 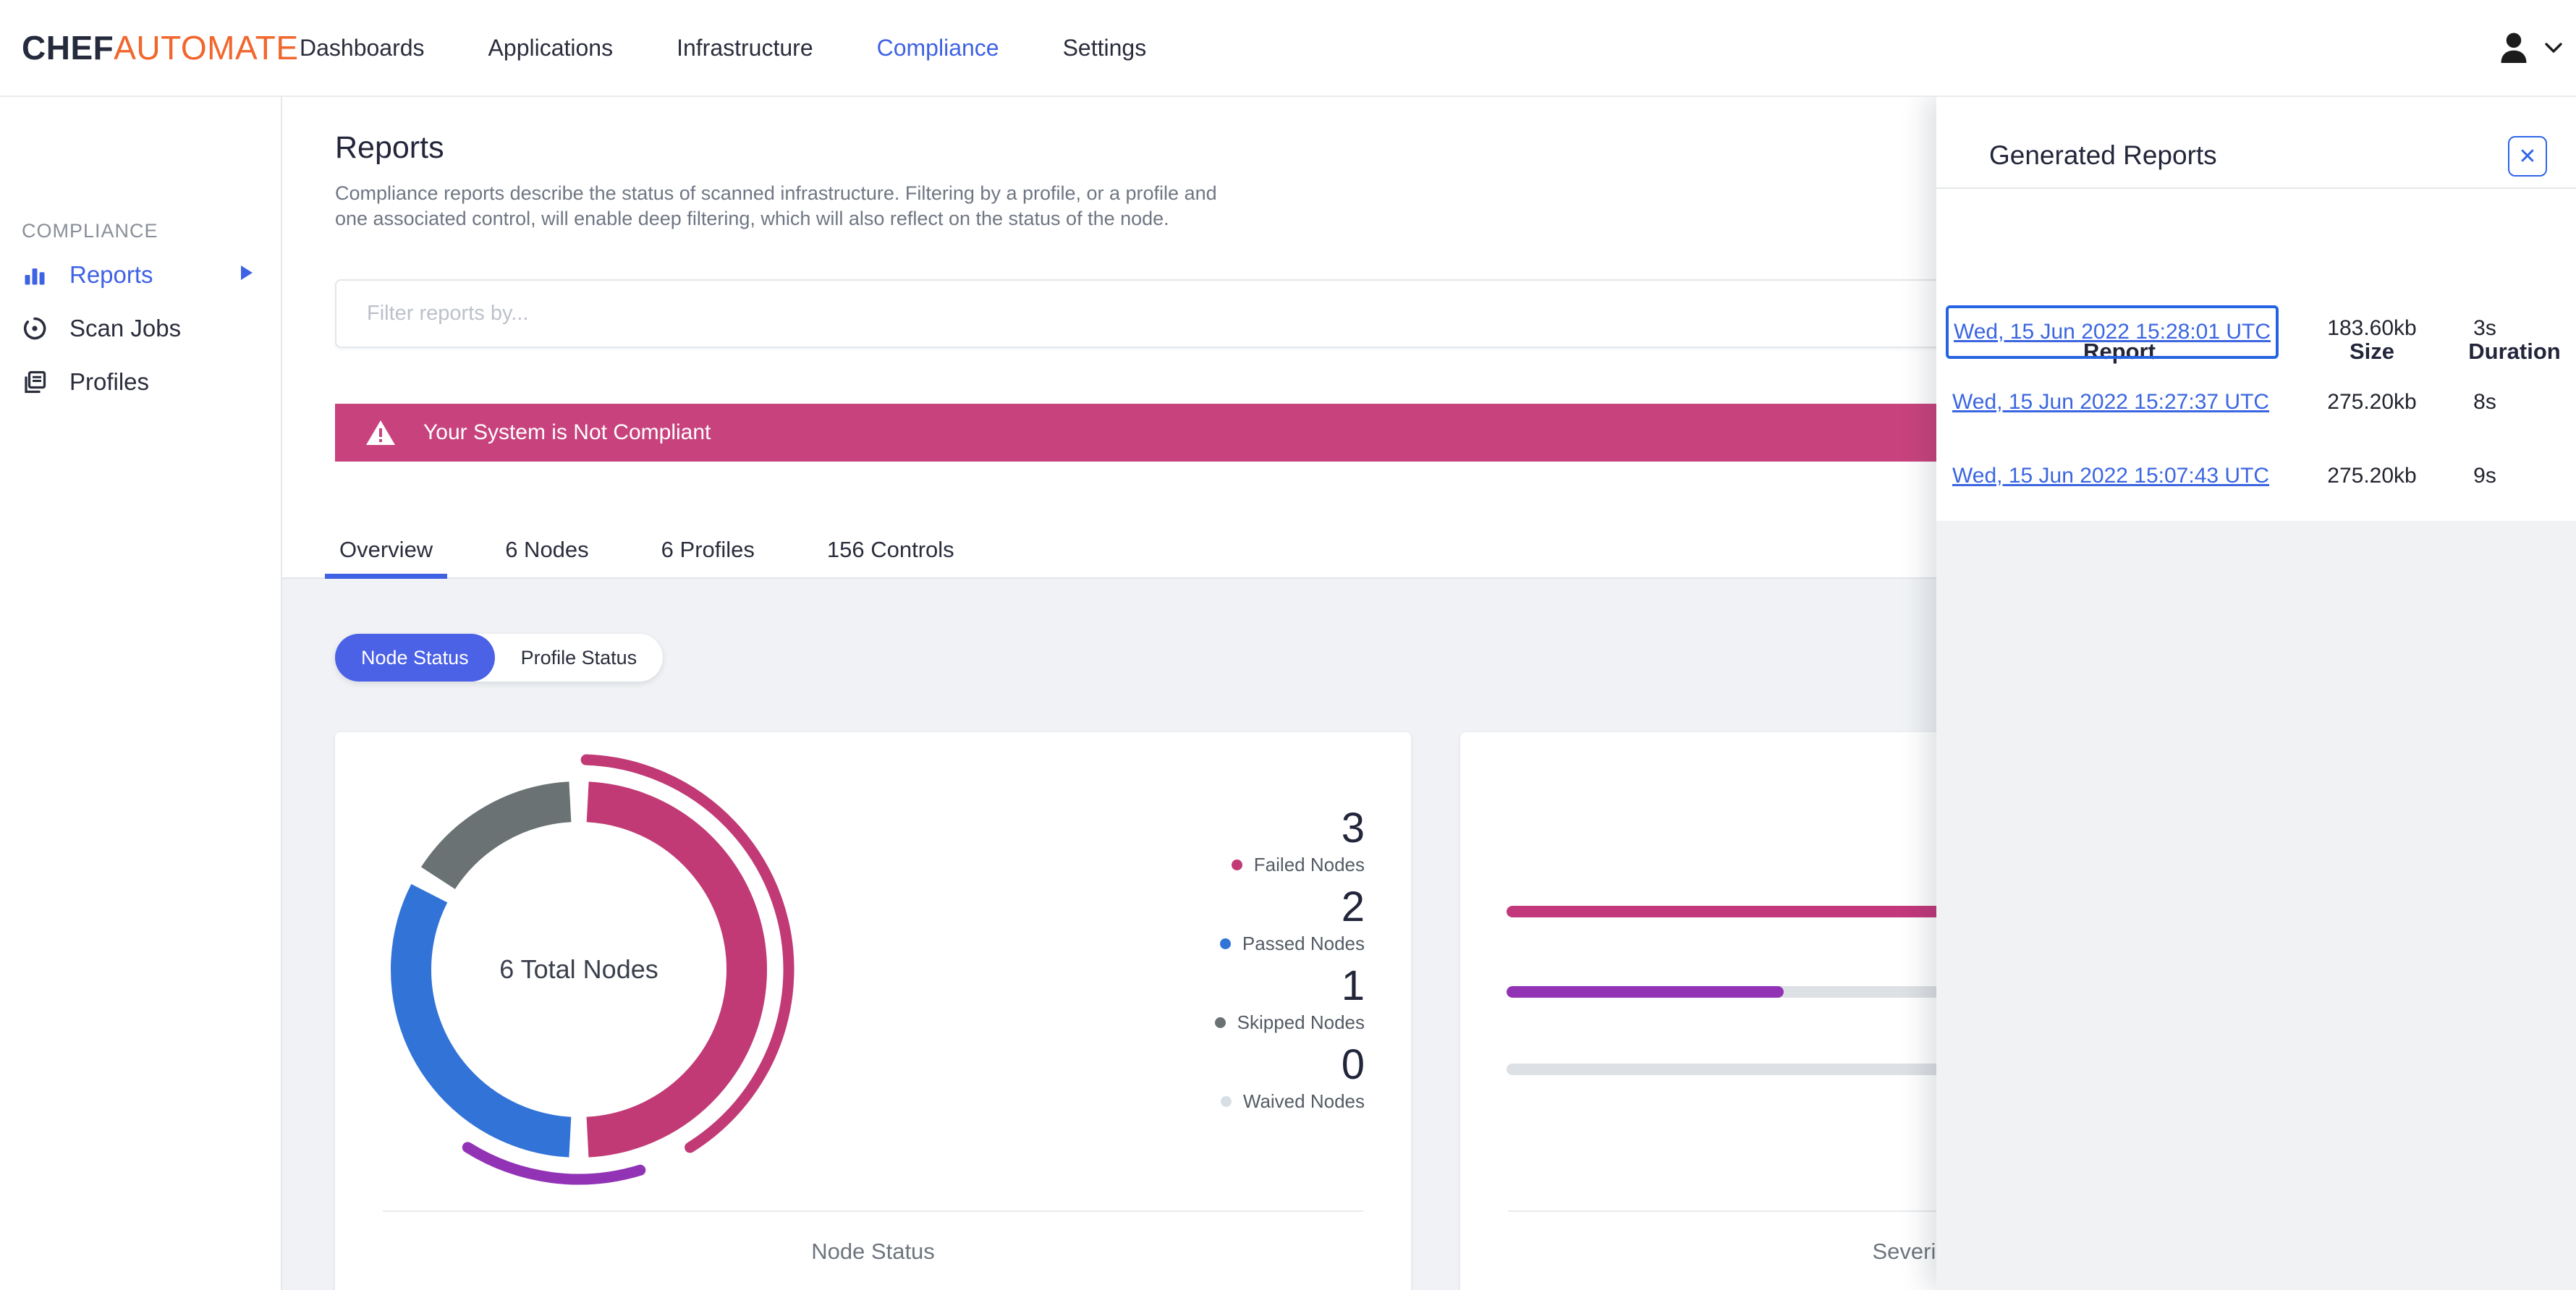 I want to click on sidebar-item-profiles: Profiles, so click(x=140, y=383).